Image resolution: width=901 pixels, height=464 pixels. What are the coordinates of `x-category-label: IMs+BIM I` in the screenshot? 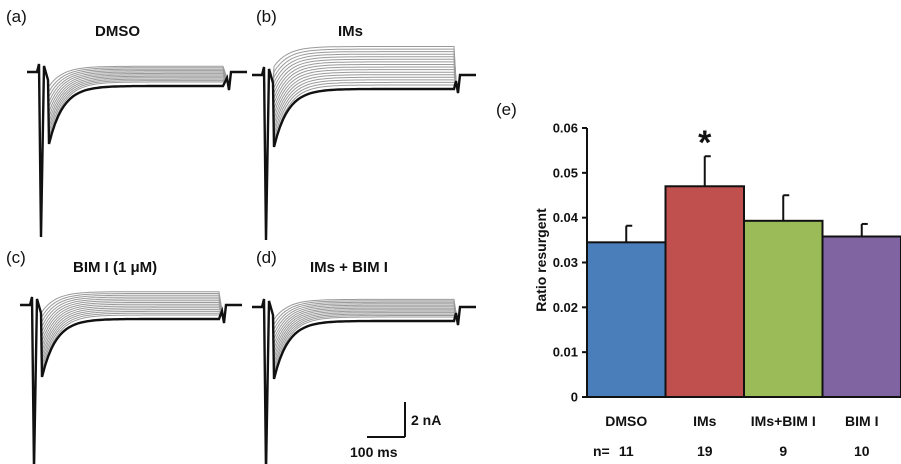 It's located at (783, 421).